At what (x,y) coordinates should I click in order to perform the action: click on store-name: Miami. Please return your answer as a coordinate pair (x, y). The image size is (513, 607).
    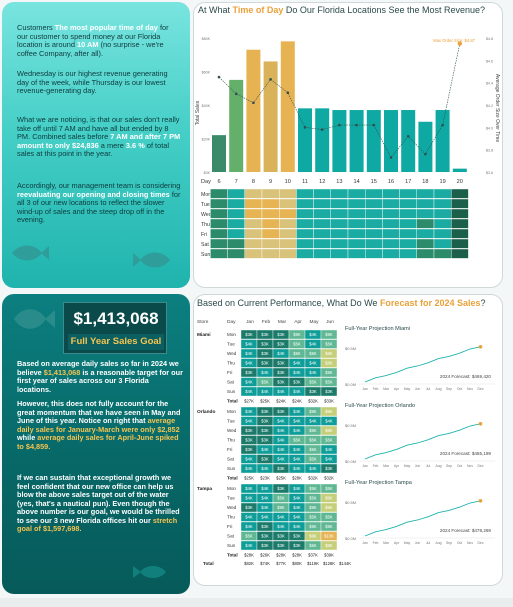
    Looking at the image, I should click on (204, 335).